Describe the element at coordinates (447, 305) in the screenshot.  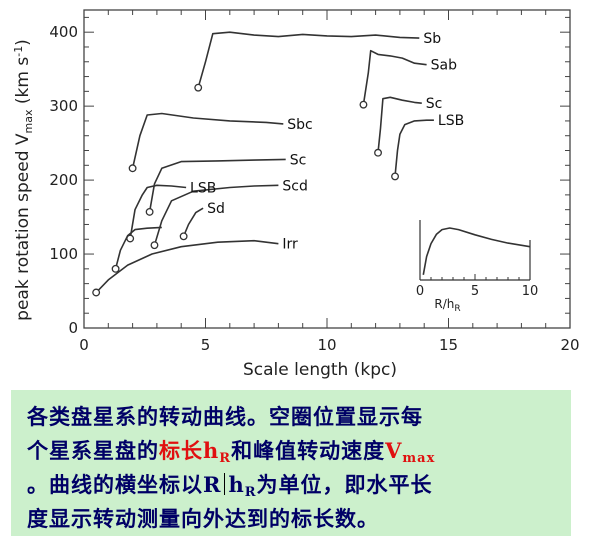
I see `inset-x-label: R/hR` at that location.